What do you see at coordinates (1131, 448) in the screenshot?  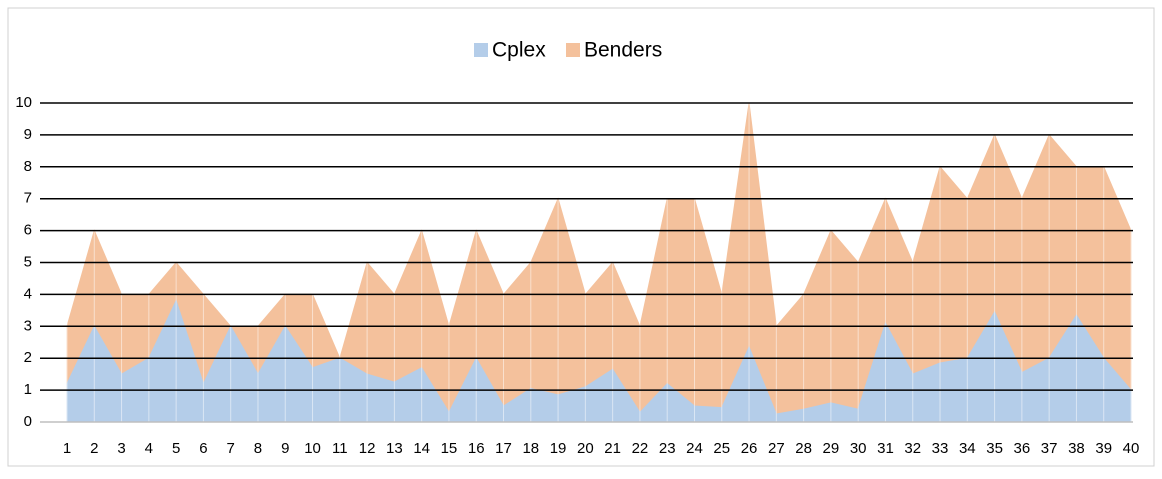 I see `x-tick-label: 40` at bounding box center [1131, 448].